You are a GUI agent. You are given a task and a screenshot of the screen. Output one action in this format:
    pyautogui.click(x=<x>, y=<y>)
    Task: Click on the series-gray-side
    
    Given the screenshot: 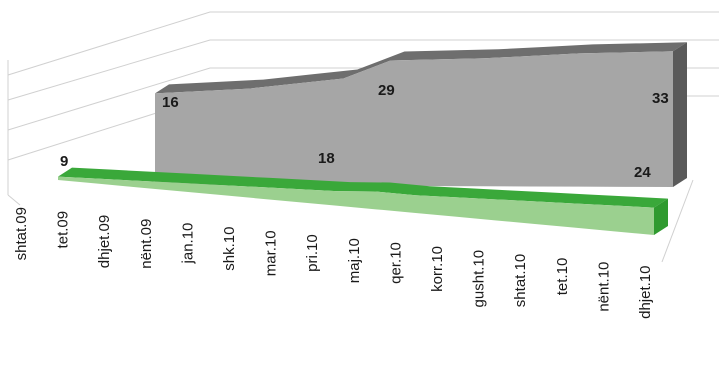 What is the action you would take?
    pyautogui.click(x=680, y=115)
    